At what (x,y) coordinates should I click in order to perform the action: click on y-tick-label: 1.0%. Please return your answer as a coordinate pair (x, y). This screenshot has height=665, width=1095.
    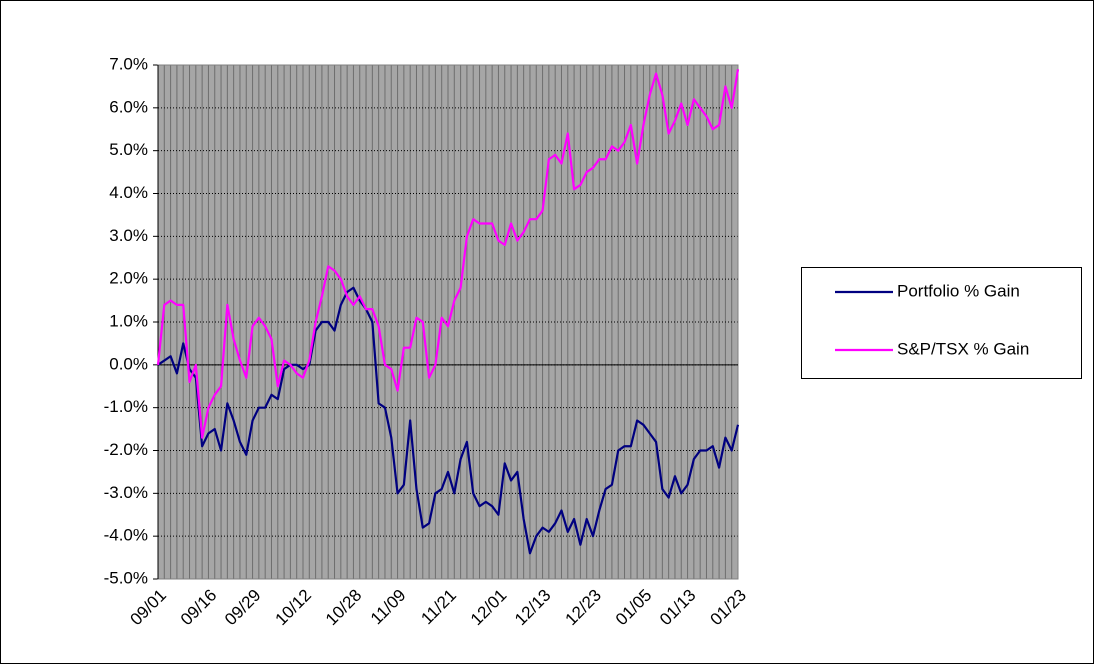
    Looking at the image, I should click on (128, 320).